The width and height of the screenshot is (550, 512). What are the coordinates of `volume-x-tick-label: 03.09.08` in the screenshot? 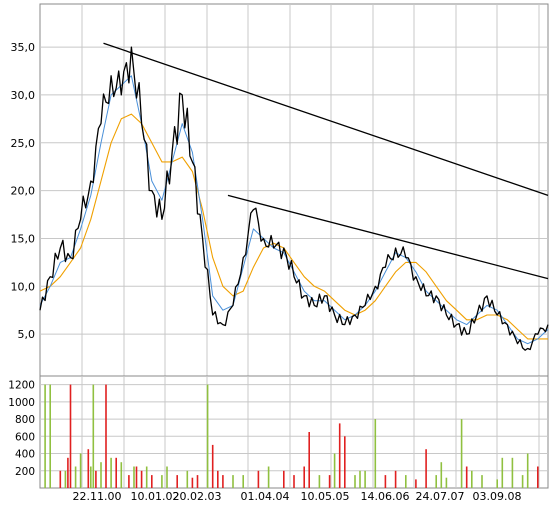 It's located at (497, 496).